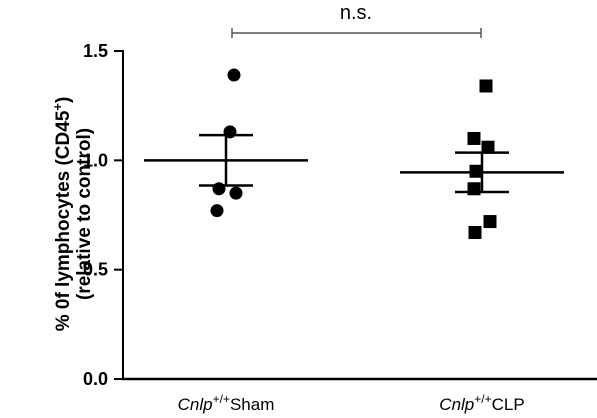 This screenshot has height=418, width=597. What do you see at coordinates (252, 404) in the screenshot?
I see `x-category-label-0-suffix: Sham` at bounding box center [252, 404].